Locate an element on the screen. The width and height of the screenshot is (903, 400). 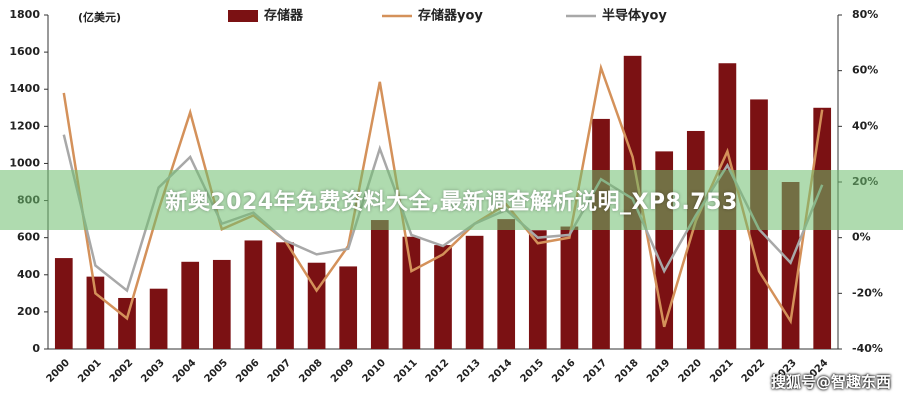
y-tick-label: 200 is located at coordinates (28, 311).